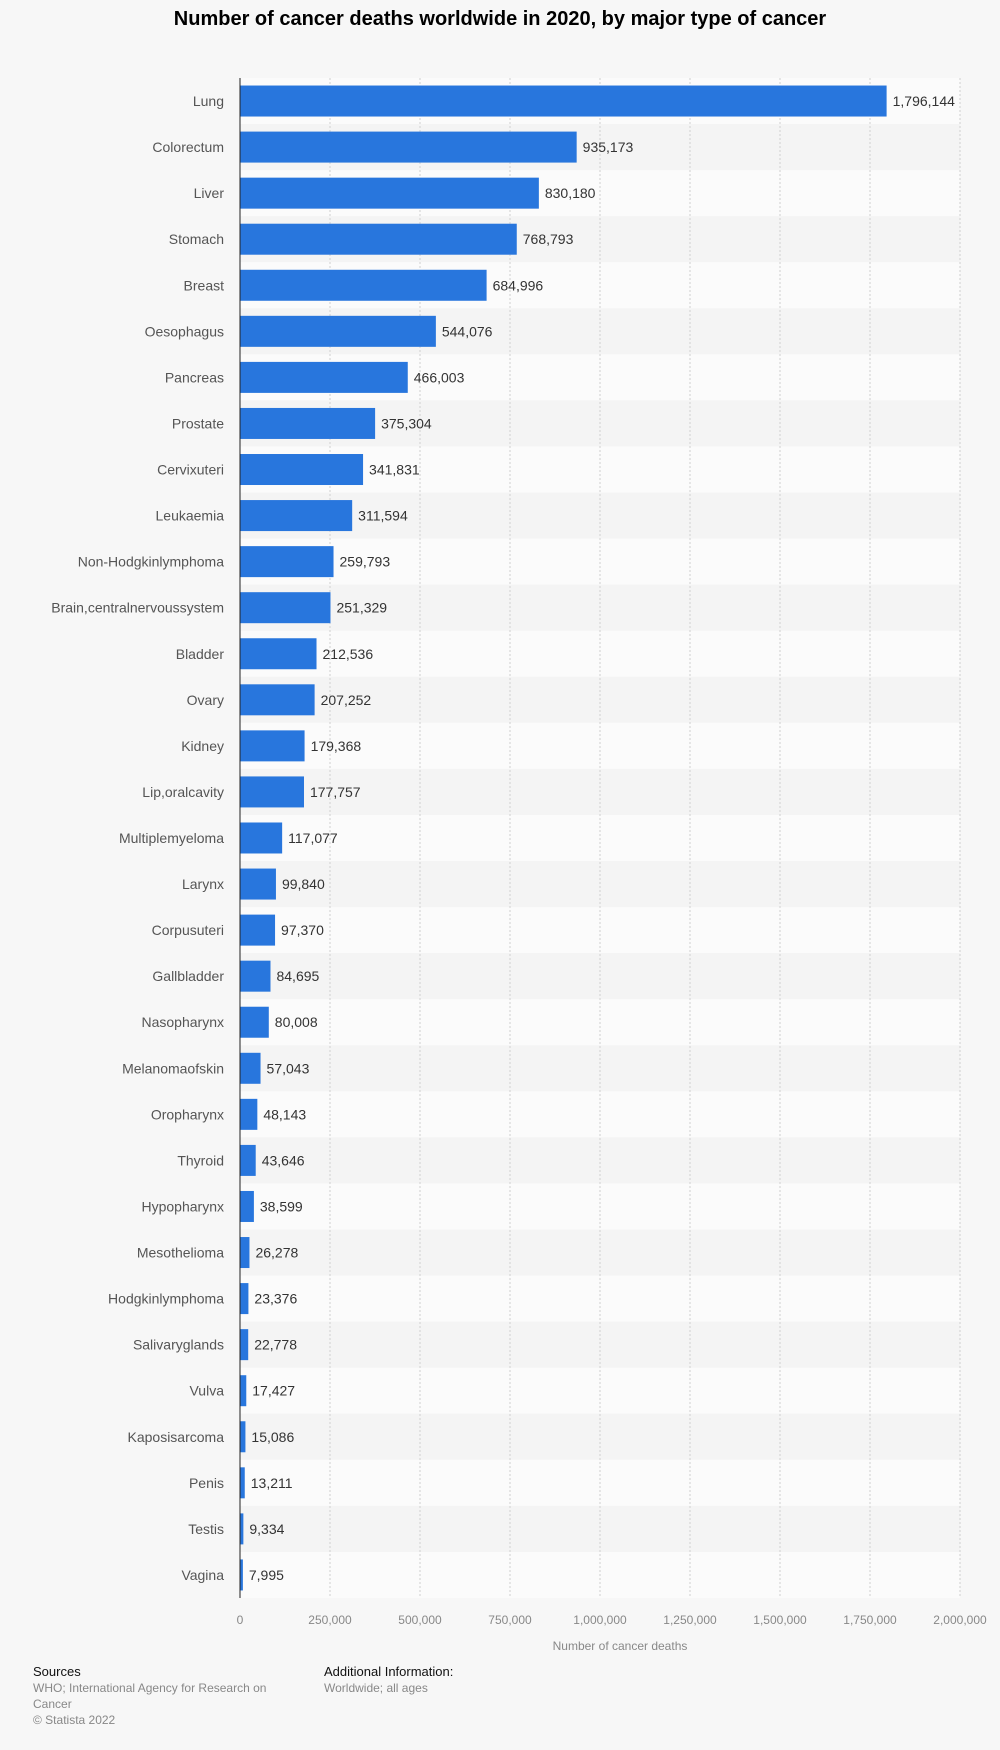 The image size is (1000, 1750). I want to click on category-label: Penis, so click(206, 1483).